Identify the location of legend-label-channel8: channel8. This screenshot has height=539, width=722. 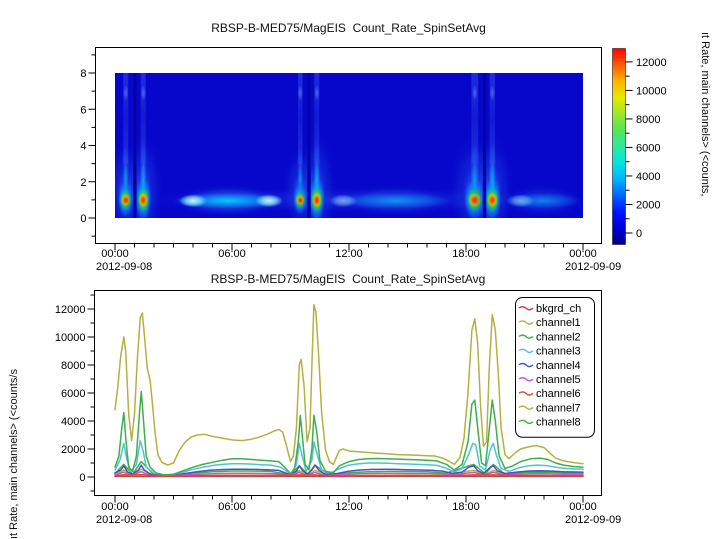
(558, 423).